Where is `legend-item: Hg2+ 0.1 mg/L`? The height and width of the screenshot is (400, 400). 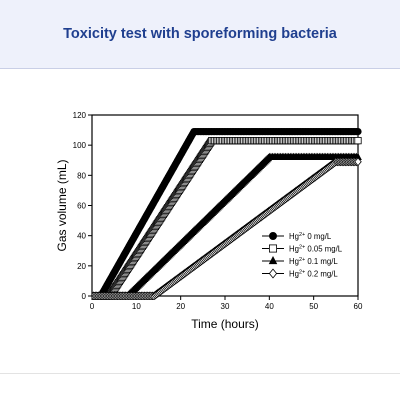 legend-item: Hg2+ 0.1 mg/L is located at coordinates (300, 261).